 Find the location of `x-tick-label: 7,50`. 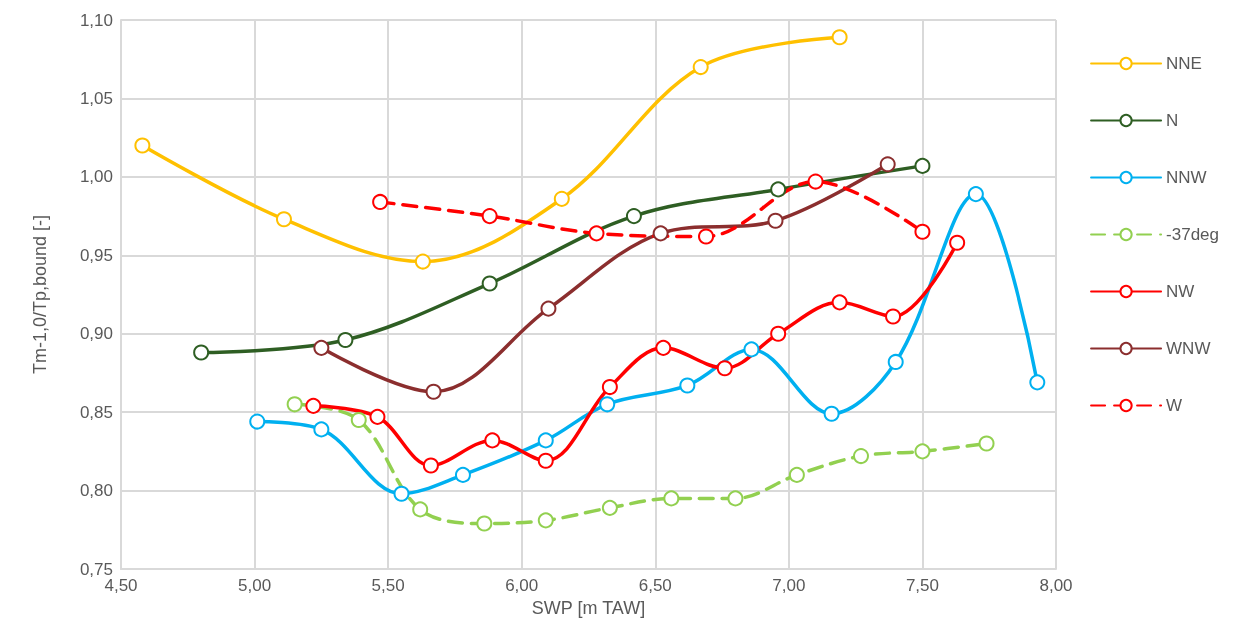

x-tick-label: 7,50 is located at coordinates (922, 585).